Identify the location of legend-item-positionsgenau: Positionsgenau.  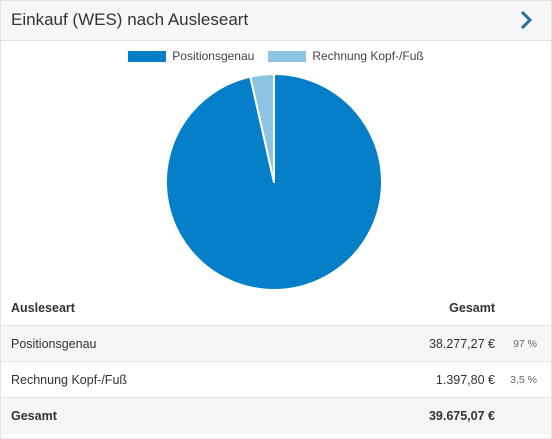
(191, 56).